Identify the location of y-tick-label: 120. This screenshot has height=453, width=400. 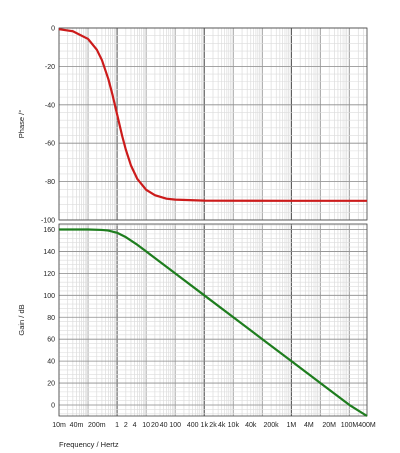
(49, 274).